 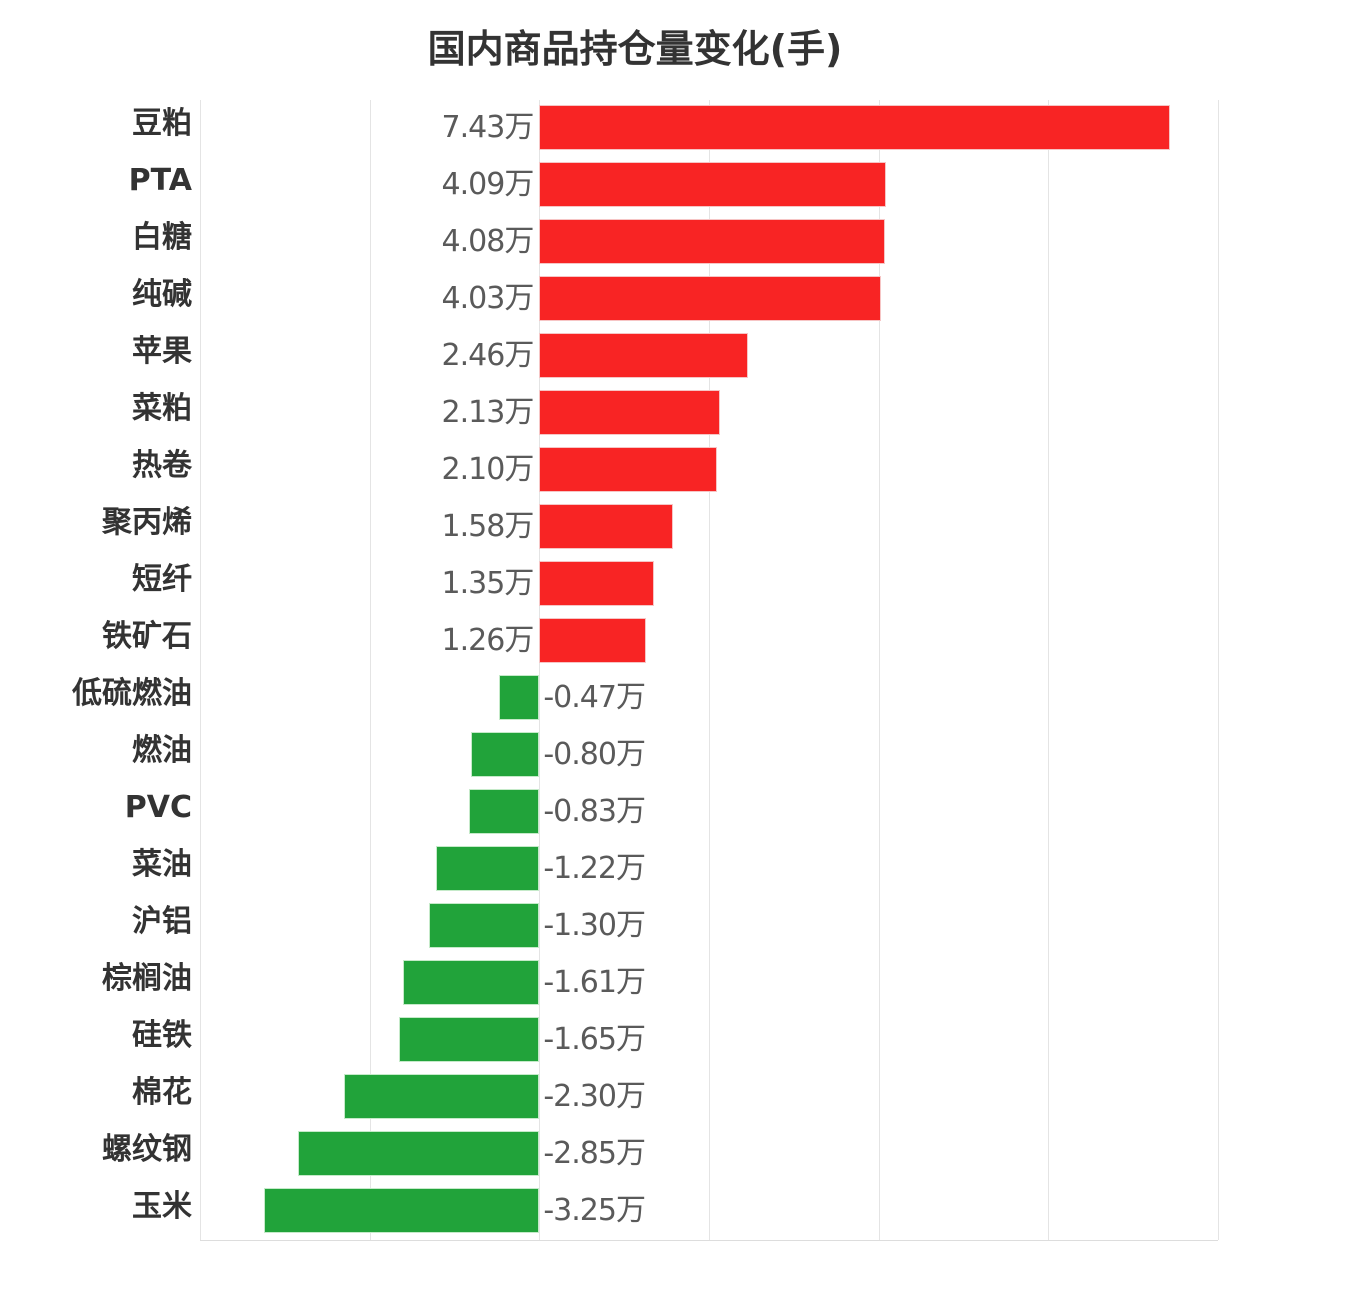 What do you see at coordinates (488, 298) in the screenshot?
I see `value-label: 4.03万` at bounding box center [488, 298].